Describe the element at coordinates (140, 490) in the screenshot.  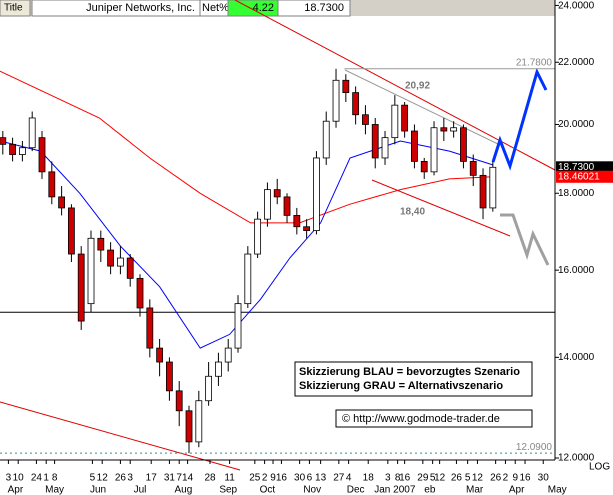
I see `month-label: Jul` at that location.